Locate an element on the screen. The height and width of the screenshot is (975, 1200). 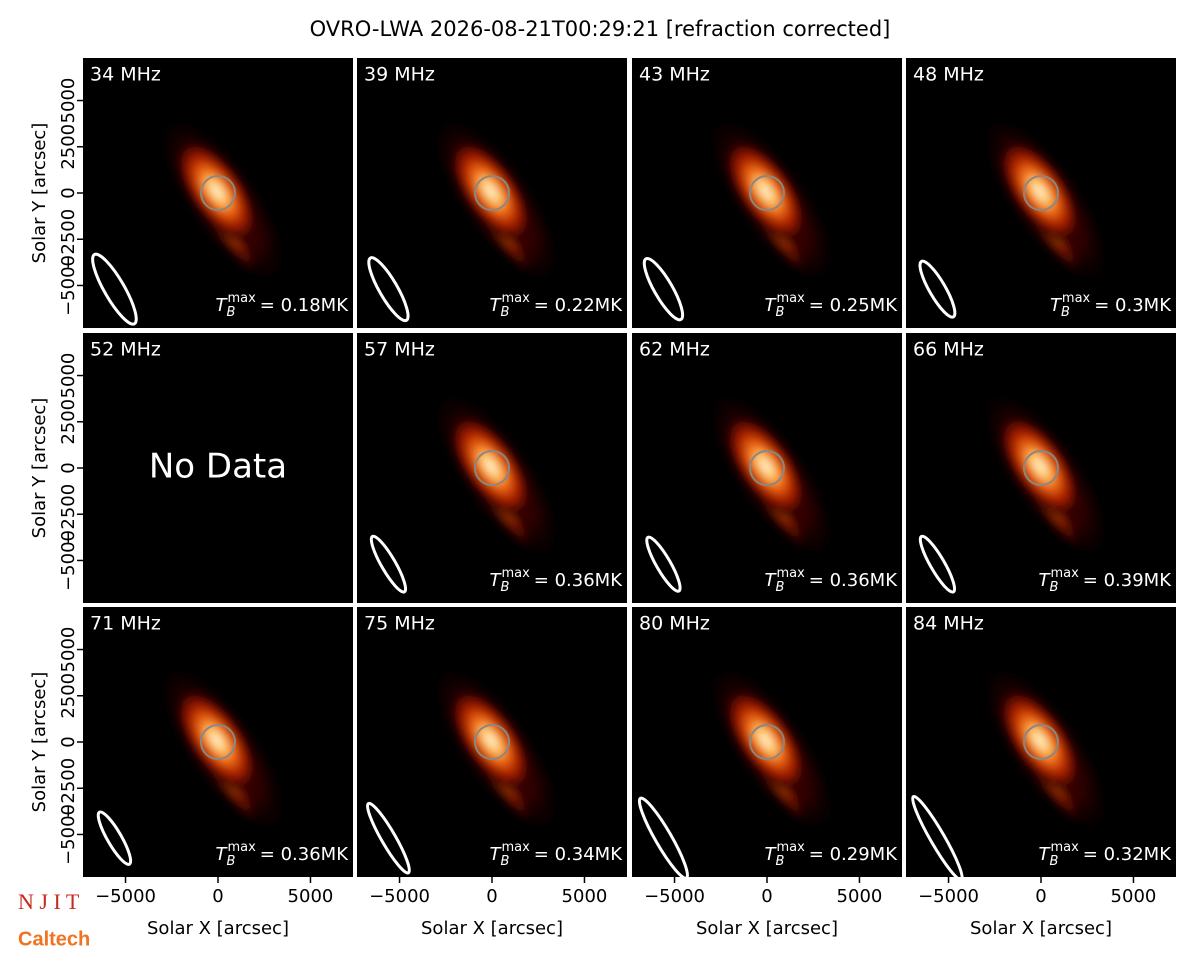
panel: TBmax = 0.25MK is located at coordinates (767, 193).